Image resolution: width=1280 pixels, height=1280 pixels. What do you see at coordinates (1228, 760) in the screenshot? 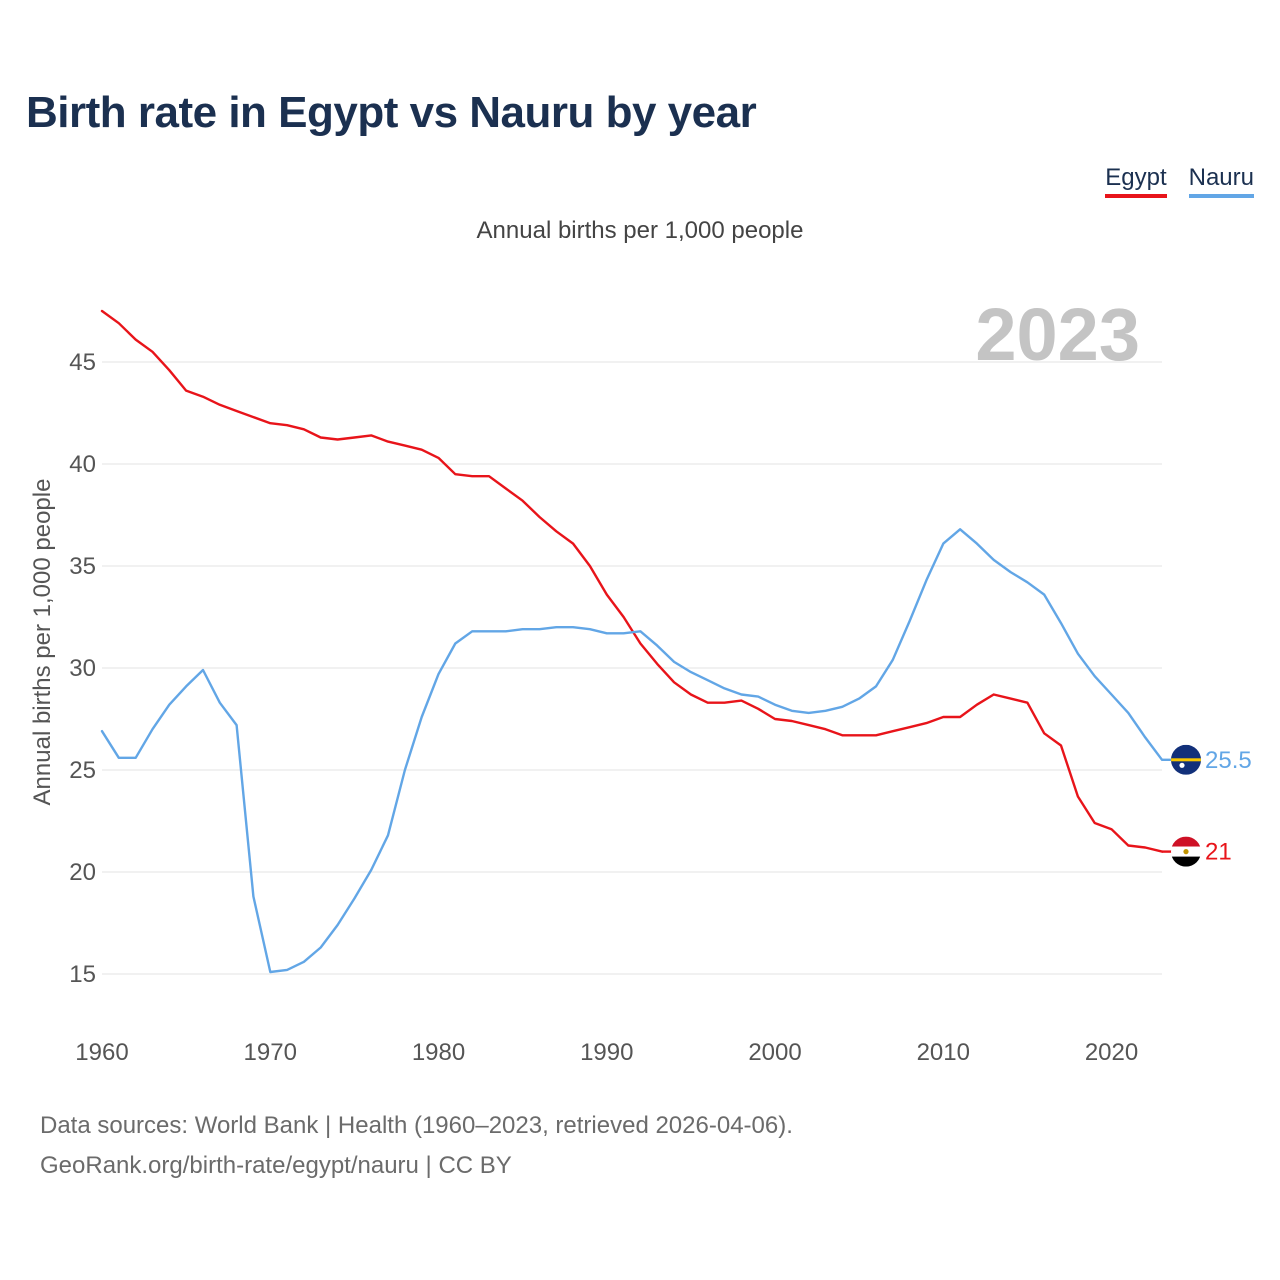
I see `end-value-label-nauru: 25.5` at bounding box center [1228, 760].